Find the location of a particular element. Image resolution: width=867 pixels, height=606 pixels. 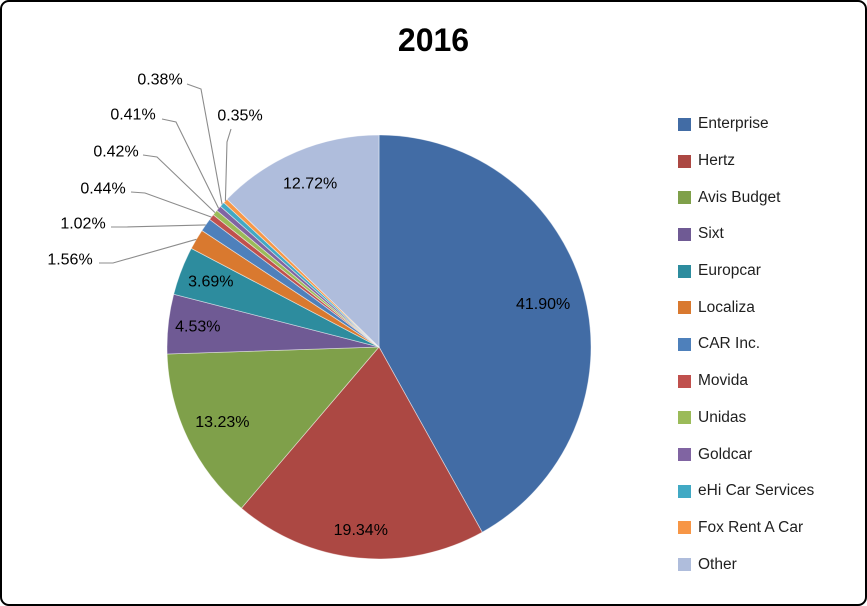

pie-label-ehi-car-services: 0.38% is located at coordinates (159, 80).